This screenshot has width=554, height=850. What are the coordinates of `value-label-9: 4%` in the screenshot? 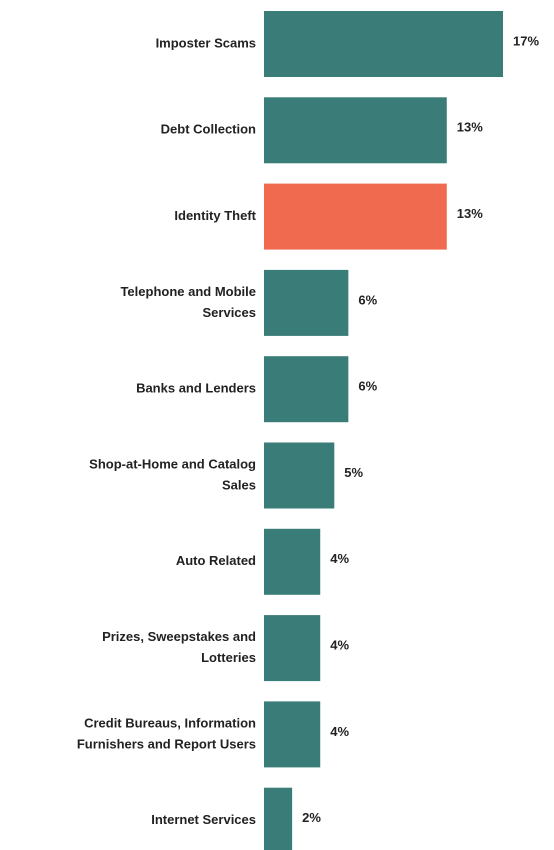 It's located at (339, 731).